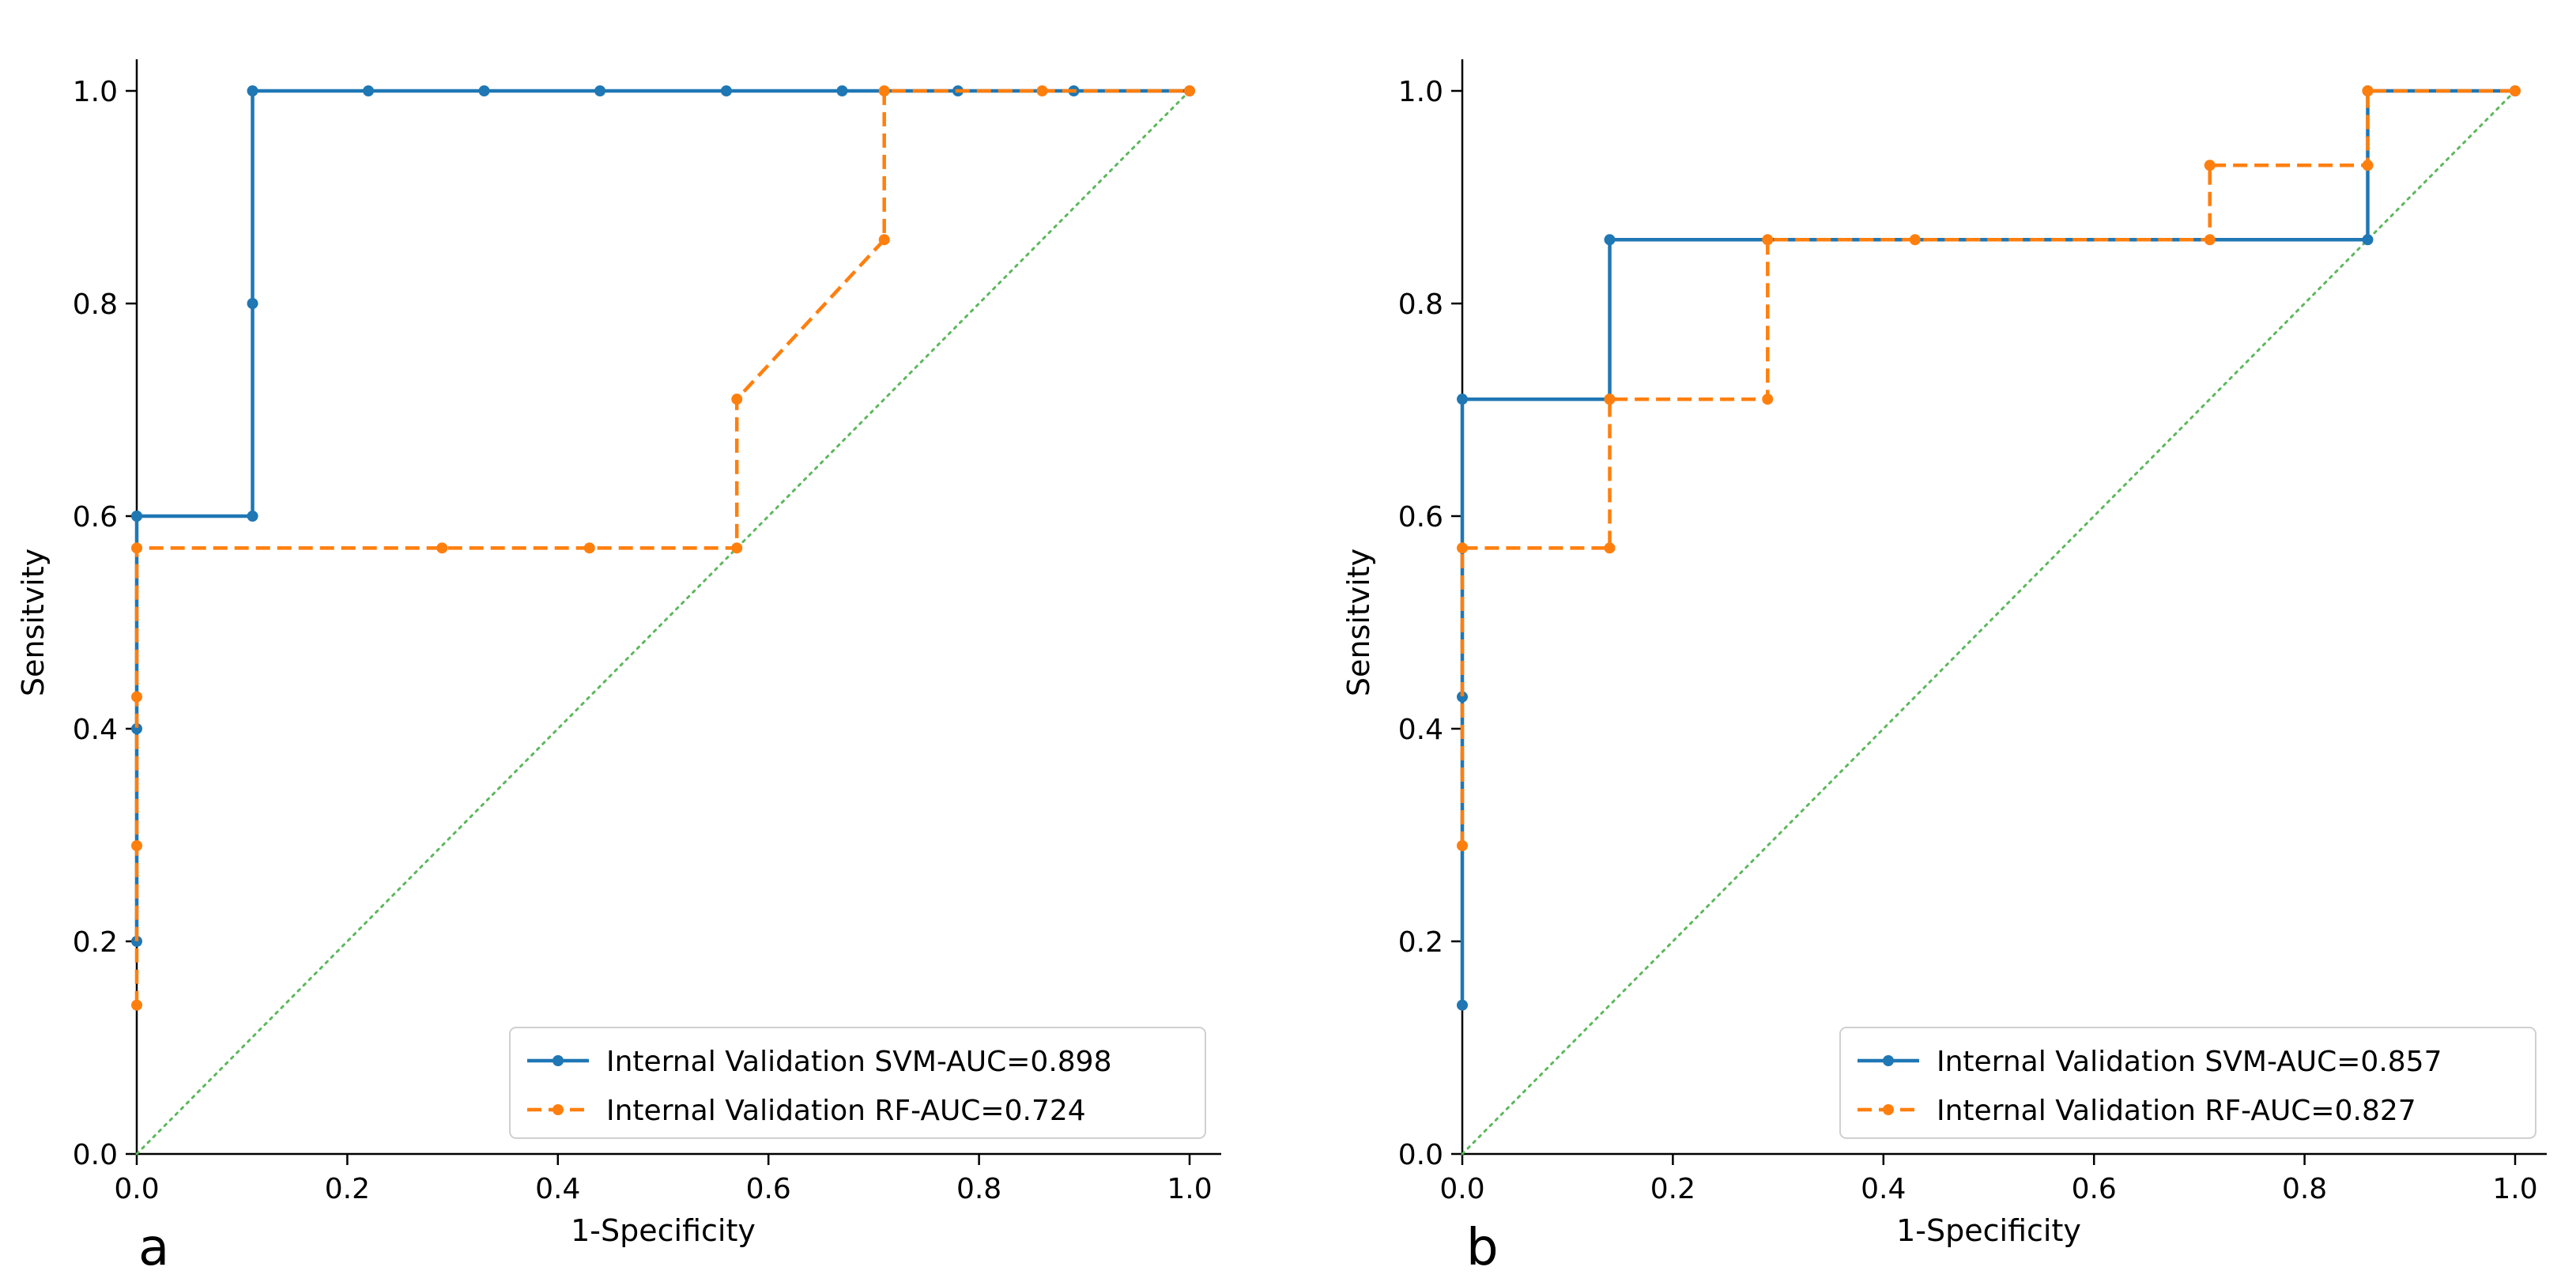 The height and width of the screenshot is (1282, 2576). What do you see at coordinates (846, 1111) in the screenshot?
I see `legend-entry: Internal Validation RF-AUC=0.724` at bounding box center [846, 1111].